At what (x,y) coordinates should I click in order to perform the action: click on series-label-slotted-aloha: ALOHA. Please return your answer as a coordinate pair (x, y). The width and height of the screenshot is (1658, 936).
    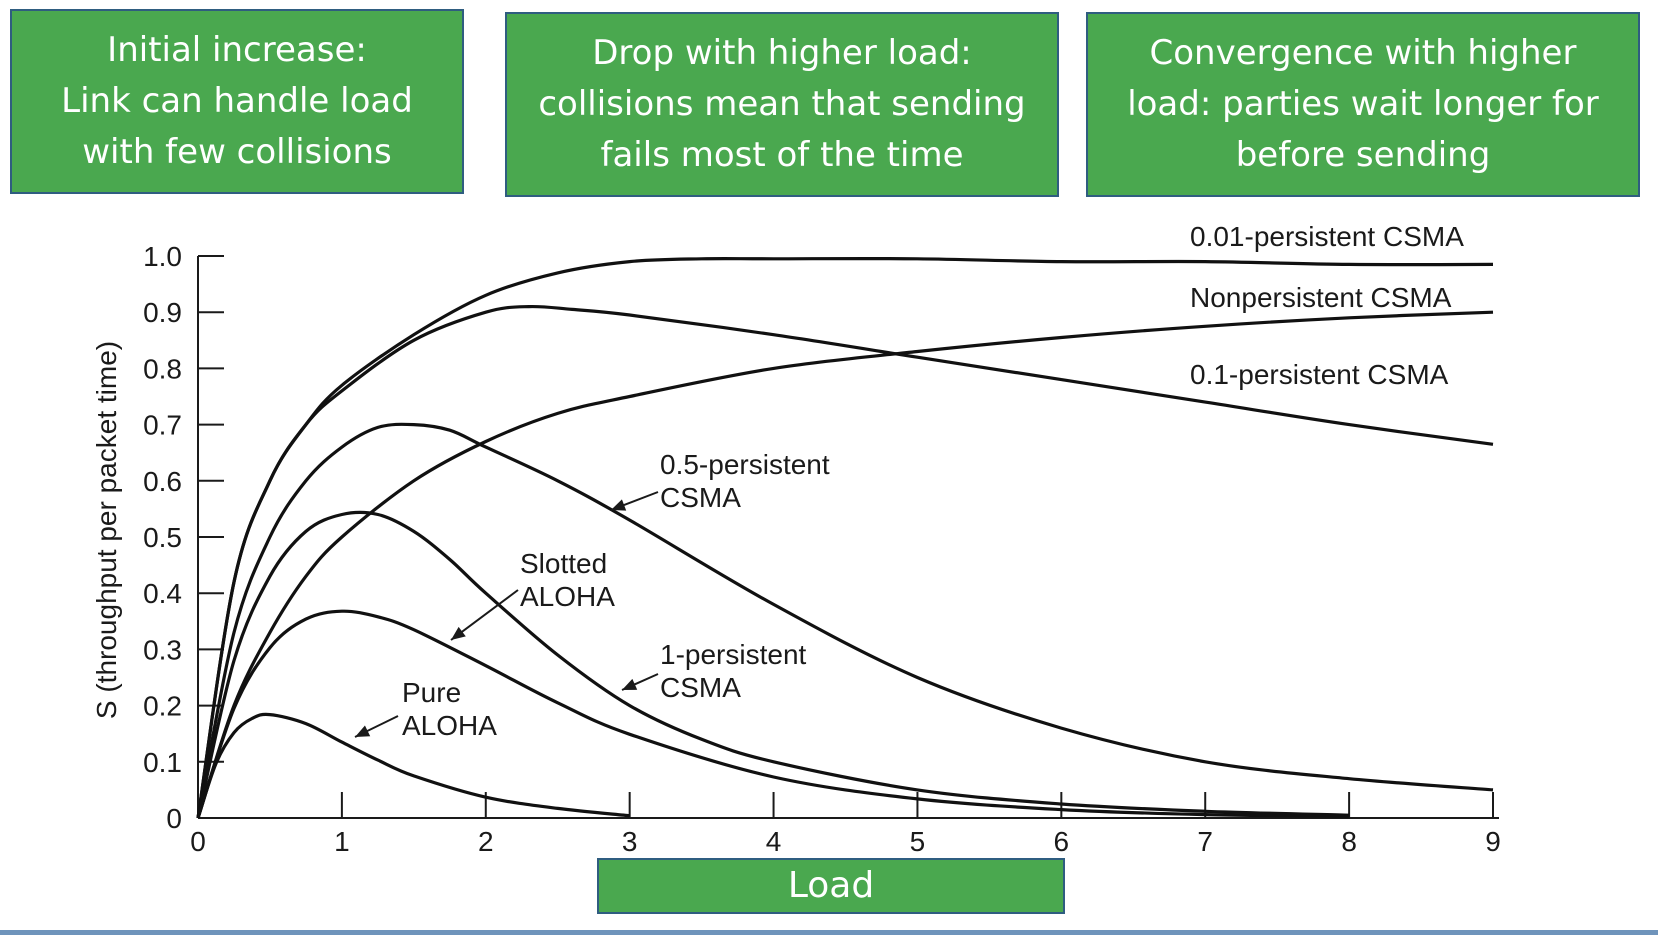
    Looking at the image, I should click on (567, 596).